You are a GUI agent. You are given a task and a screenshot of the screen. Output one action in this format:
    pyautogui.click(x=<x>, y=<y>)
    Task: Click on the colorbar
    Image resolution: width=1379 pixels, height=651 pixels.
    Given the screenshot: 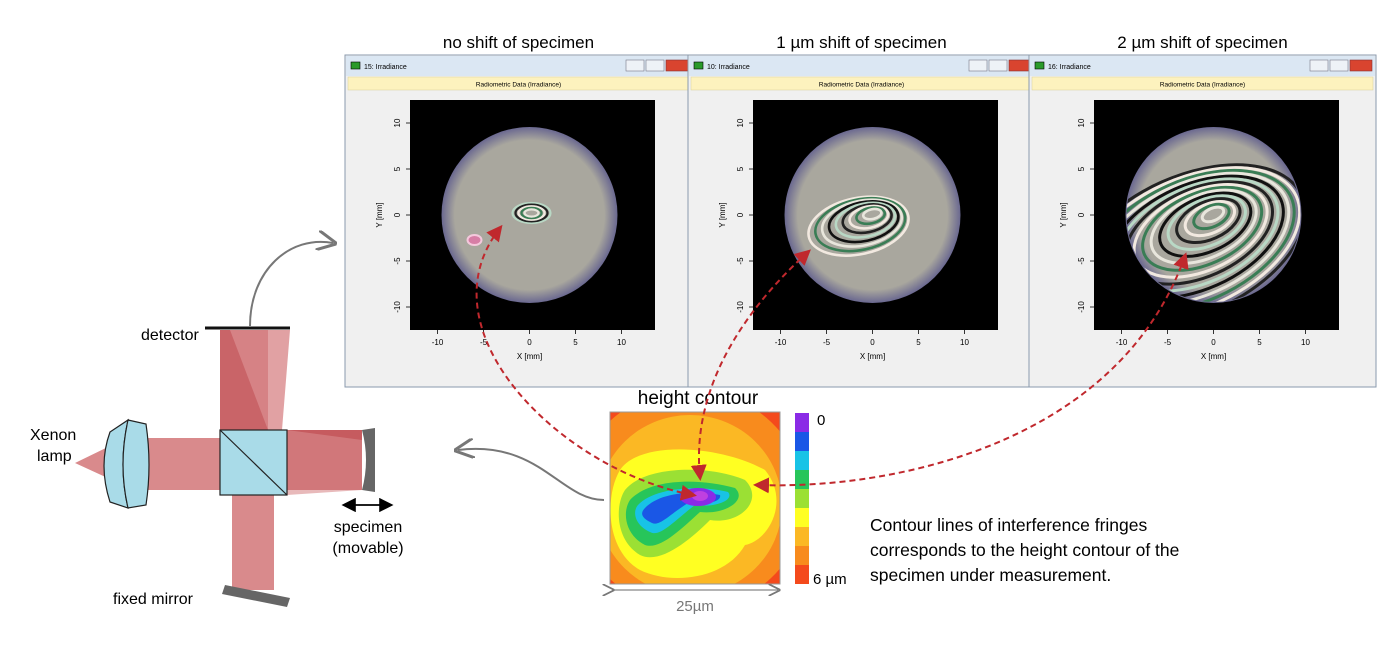 What is the action you would take?
    pyautogui.click(x=802, y=498)
    